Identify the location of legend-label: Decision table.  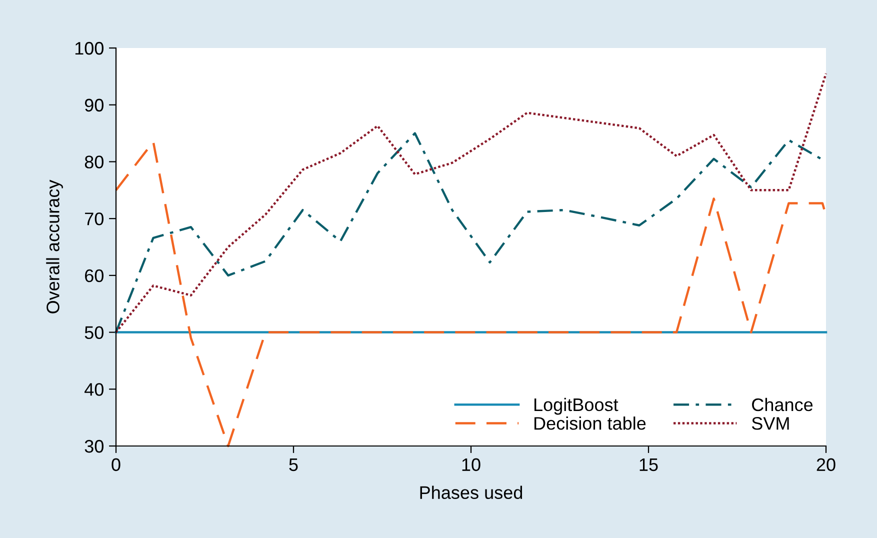
(590, 423).